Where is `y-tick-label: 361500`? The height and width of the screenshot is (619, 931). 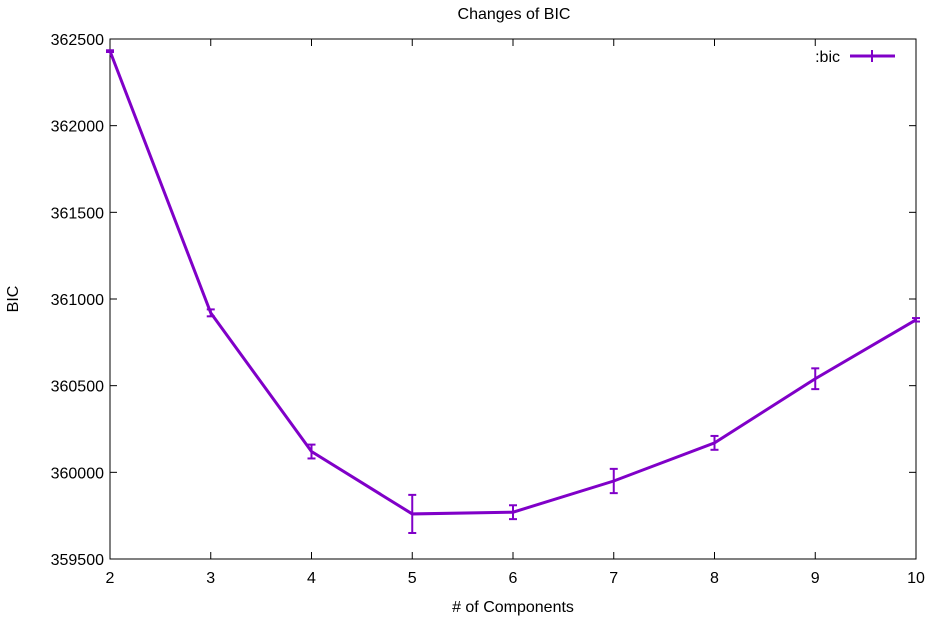
y-tick-label: 361500 is located at coordinates (77, 213).